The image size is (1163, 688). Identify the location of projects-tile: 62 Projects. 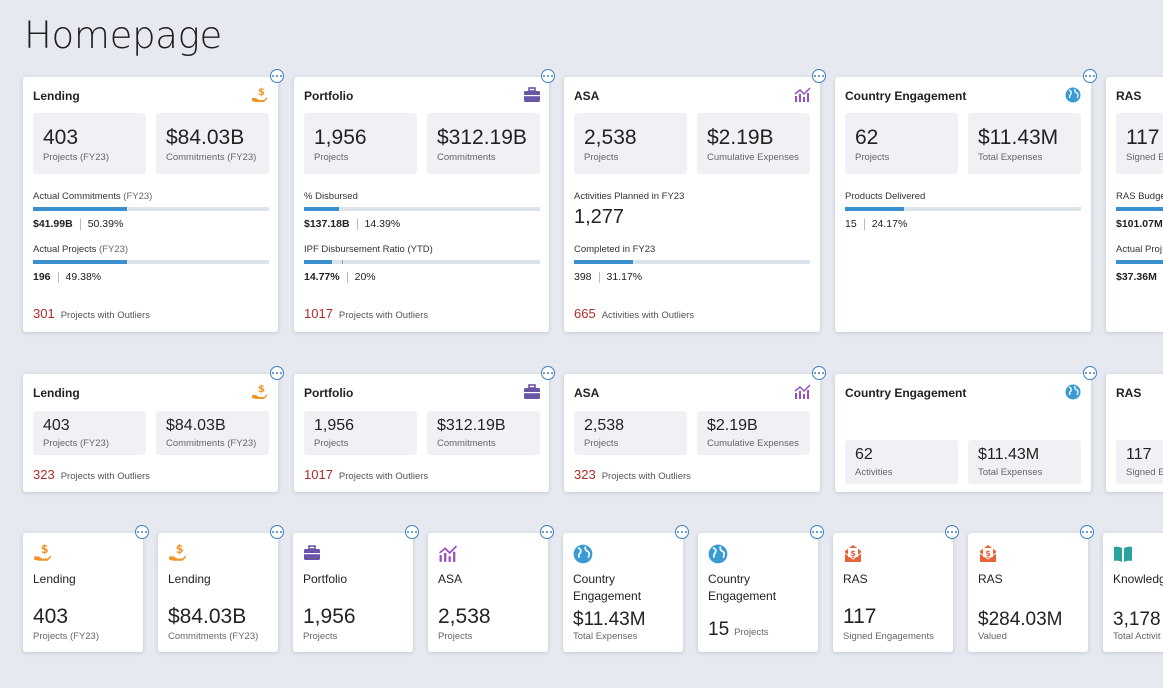
(901, 143).